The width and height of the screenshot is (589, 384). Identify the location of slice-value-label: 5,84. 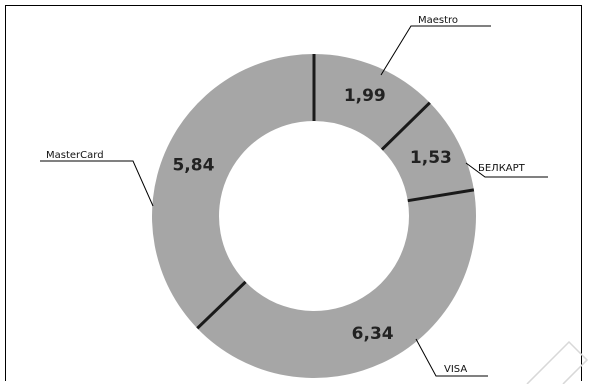
(193, 166).